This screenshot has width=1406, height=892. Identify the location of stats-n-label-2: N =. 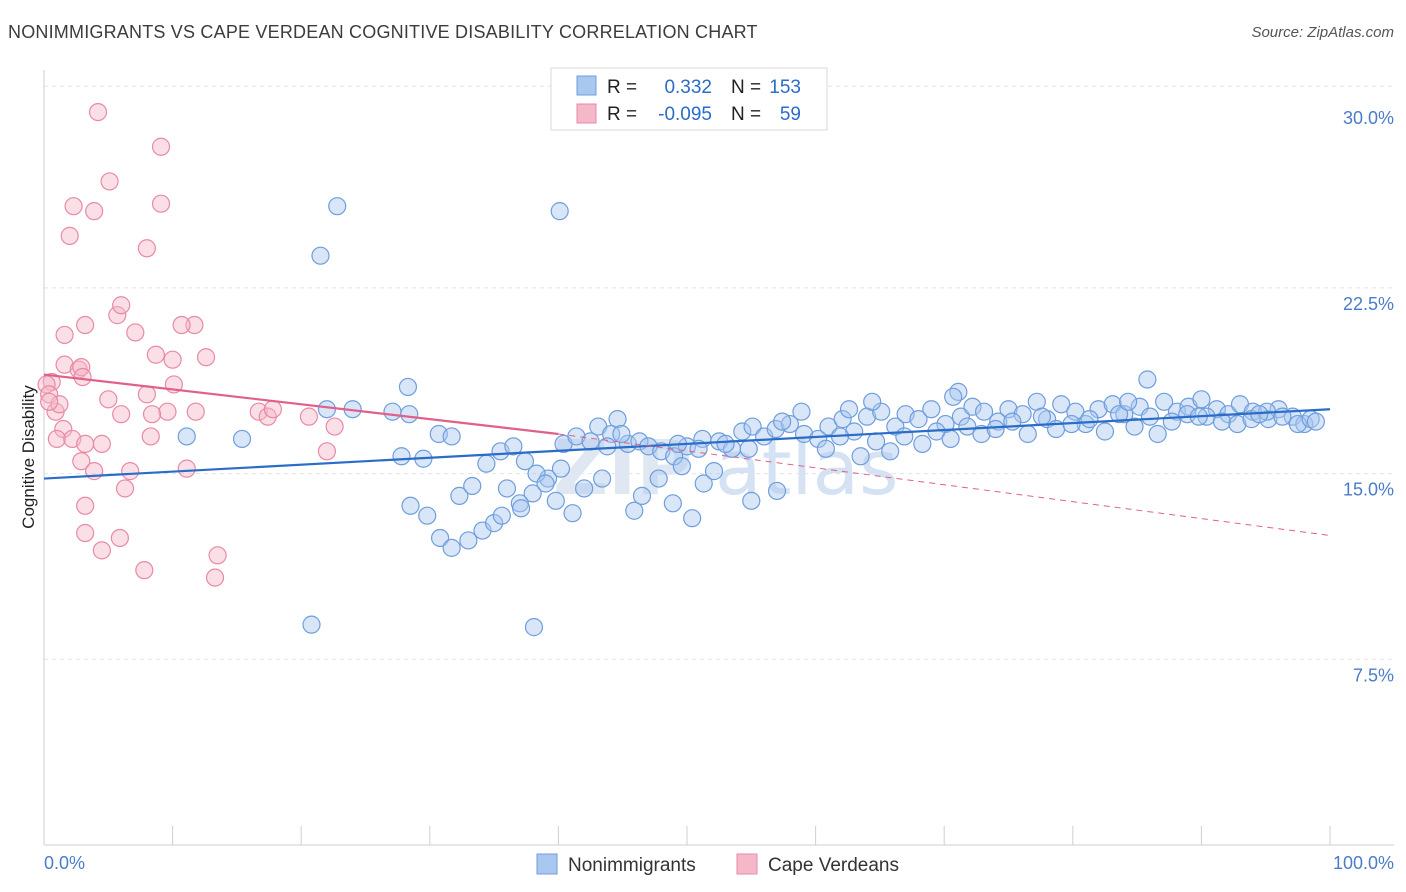
(746, 114).